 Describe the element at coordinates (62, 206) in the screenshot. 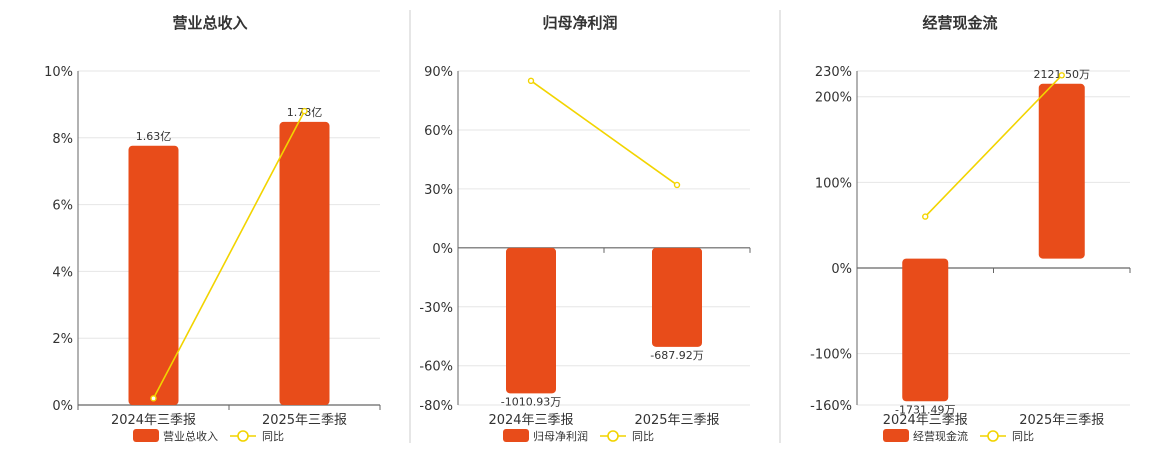

I see `y-tick-label: 6%` at that location.